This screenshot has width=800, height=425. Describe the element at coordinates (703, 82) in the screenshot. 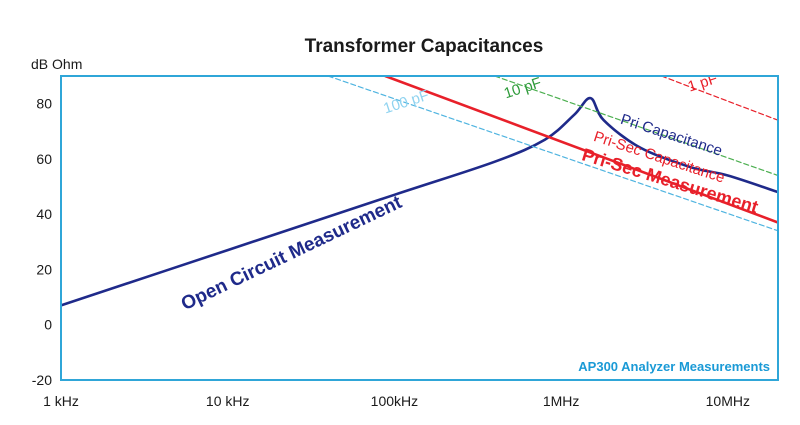

I see `series-label: 1 pF` at that location.